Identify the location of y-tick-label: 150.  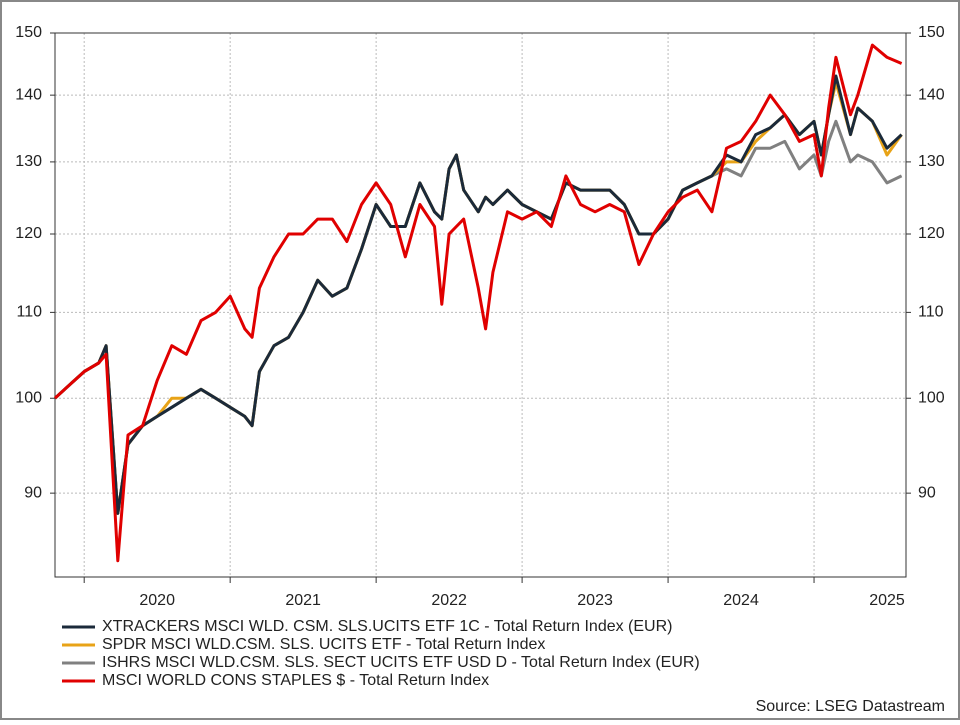
(28, 32).